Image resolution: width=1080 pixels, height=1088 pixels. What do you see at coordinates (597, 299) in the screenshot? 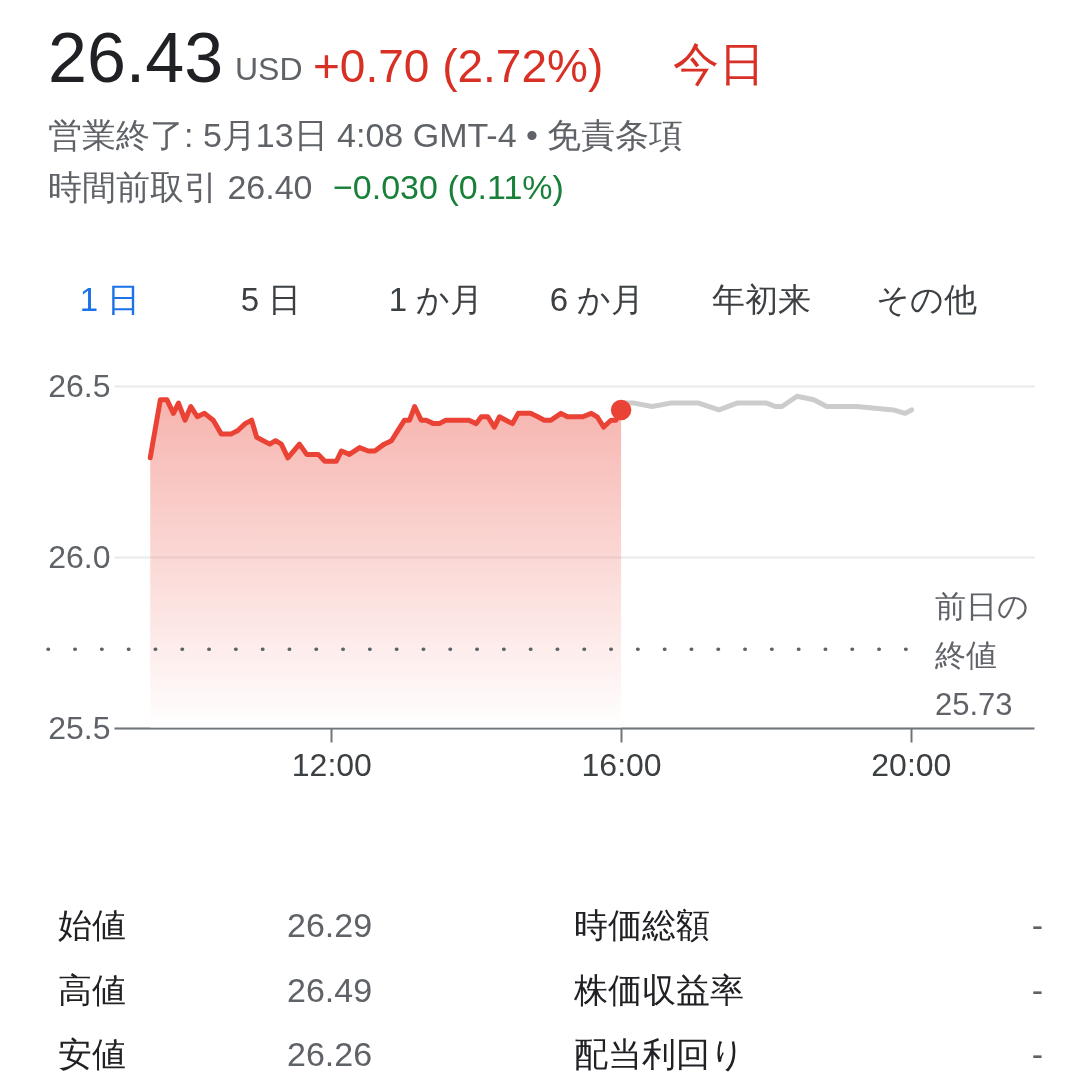
I see `text: 6 か月` at bounding box center [597, 299].